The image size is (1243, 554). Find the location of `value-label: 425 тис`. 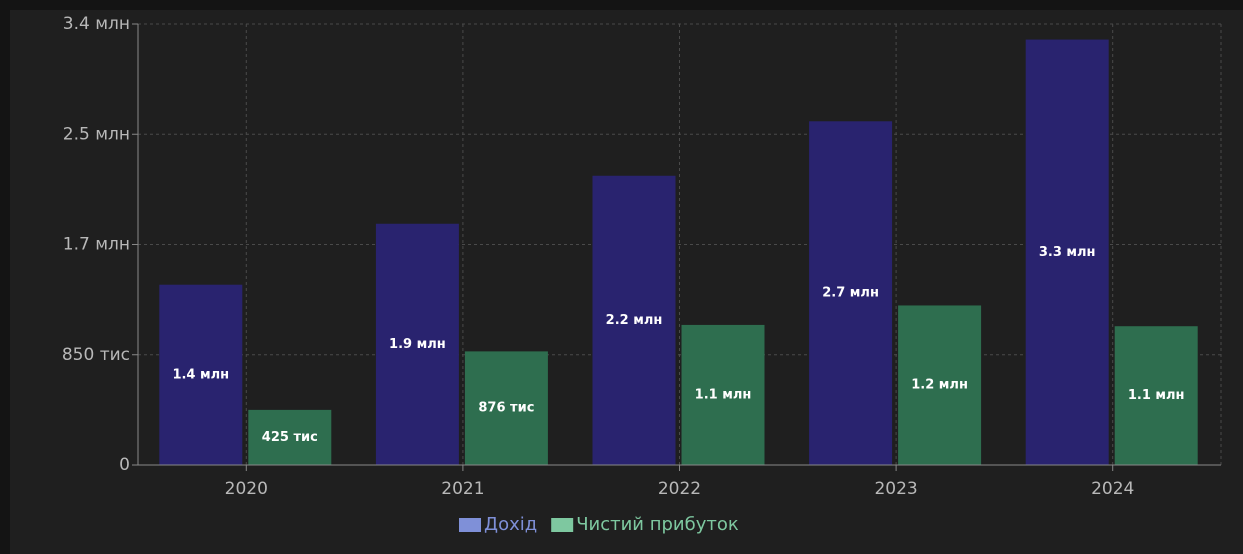

value-label: 425 тис is located at coordinates (290, 437).